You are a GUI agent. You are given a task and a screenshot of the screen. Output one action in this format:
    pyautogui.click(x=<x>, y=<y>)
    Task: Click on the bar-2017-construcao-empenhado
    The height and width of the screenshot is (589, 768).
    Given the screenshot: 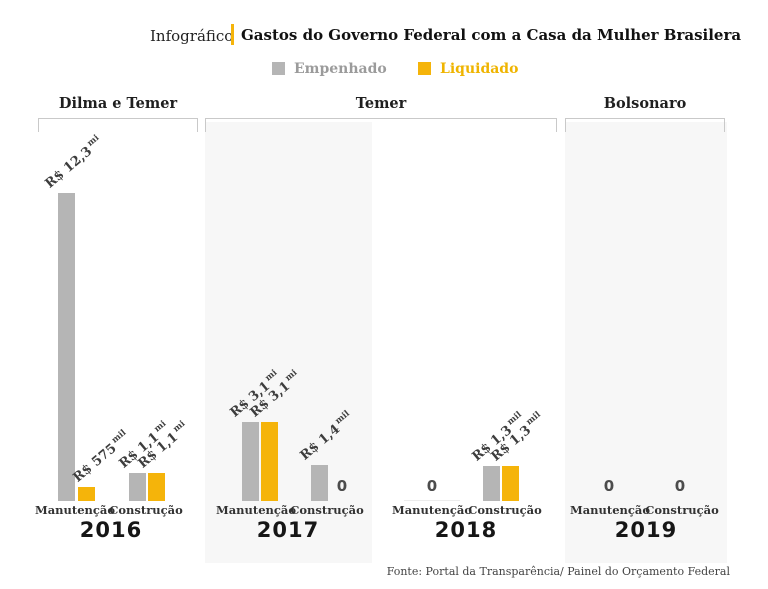 What is the action you would take?
    pyautogui.click(x=319, y=483)
    